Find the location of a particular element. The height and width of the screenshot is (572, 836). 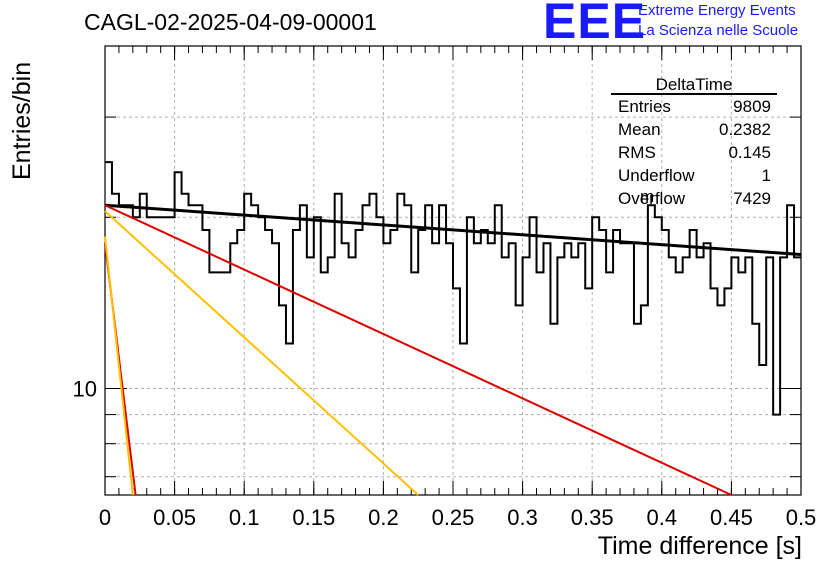

stats-value: 1 is located at coordinates (766, 175).